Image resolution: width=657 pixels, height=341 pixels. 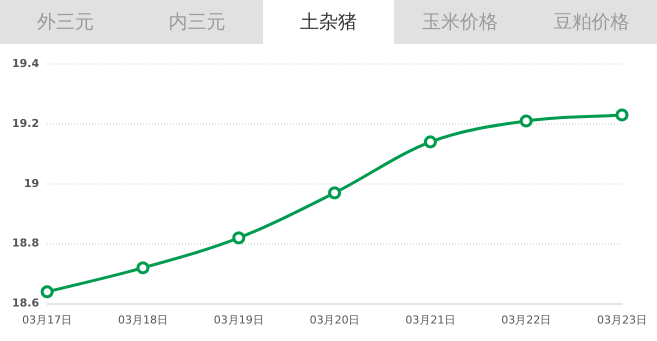 I want to click on x-tick-label: 03月22日, so click(x=526, y=319).